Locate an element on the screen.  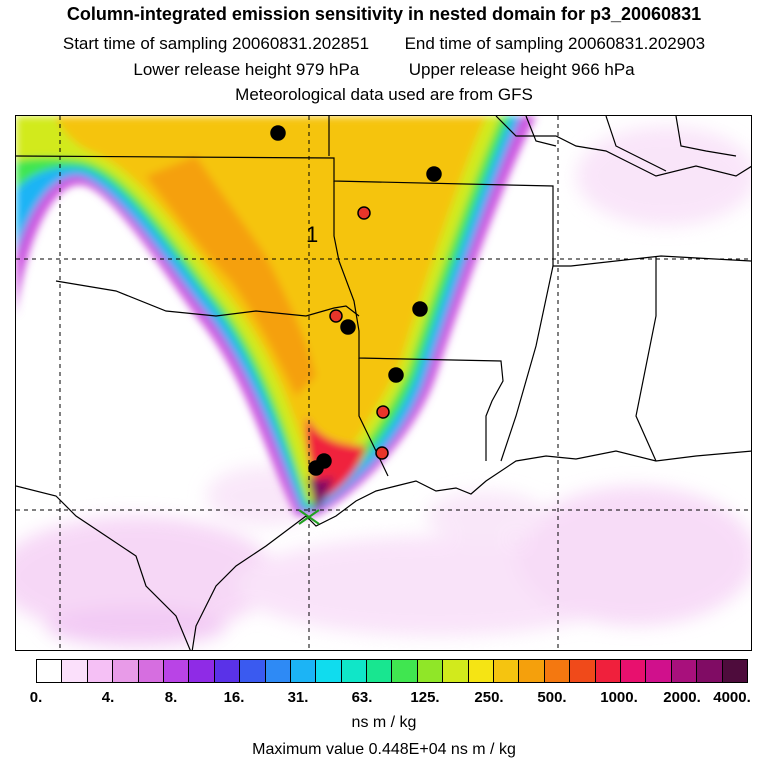
colorbar-tick-label: 2000. is located at coordinates (682, 697).